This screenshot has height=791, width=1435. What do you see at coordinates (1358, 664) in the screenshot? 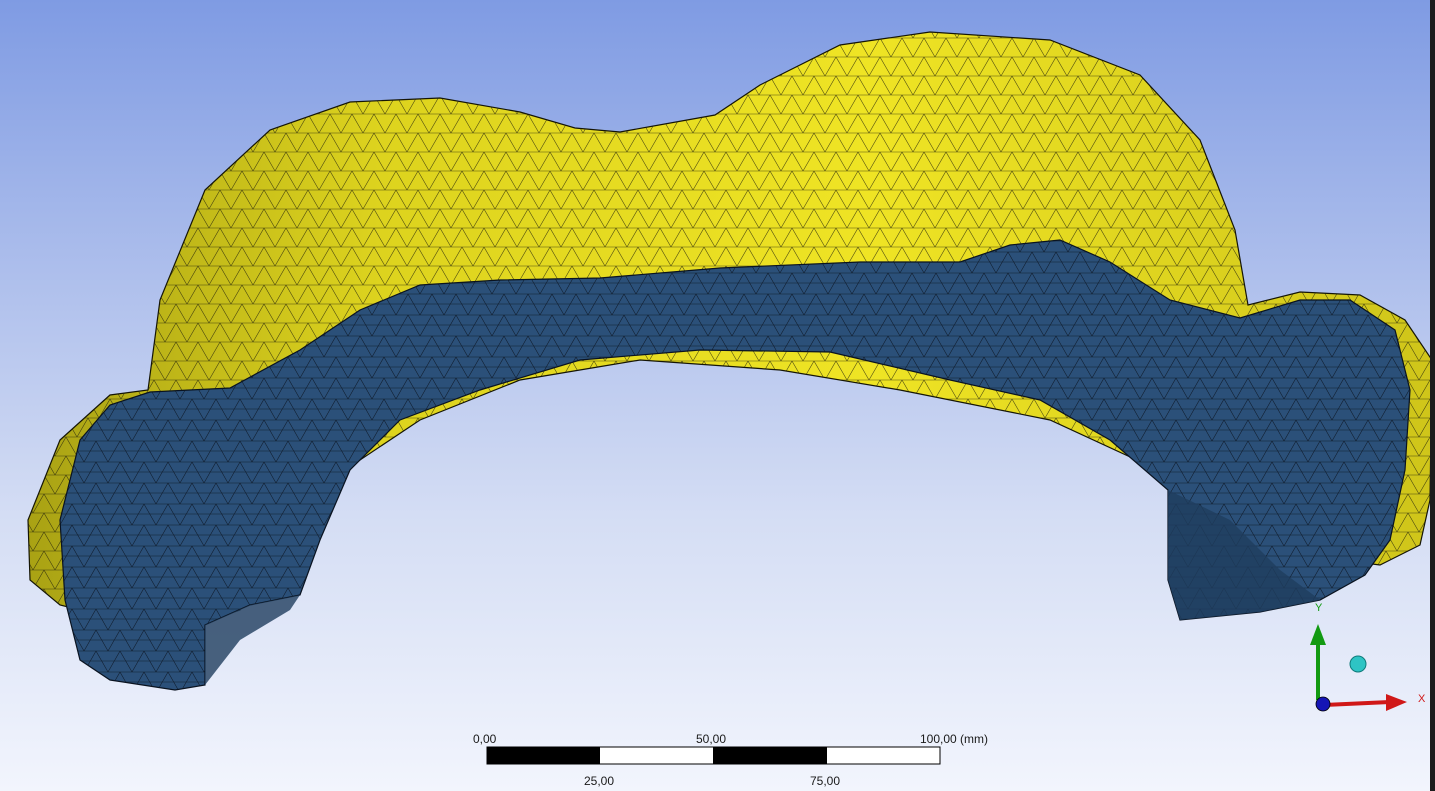
I see `isometric-view-ball` at bounding box center [1358, 664].